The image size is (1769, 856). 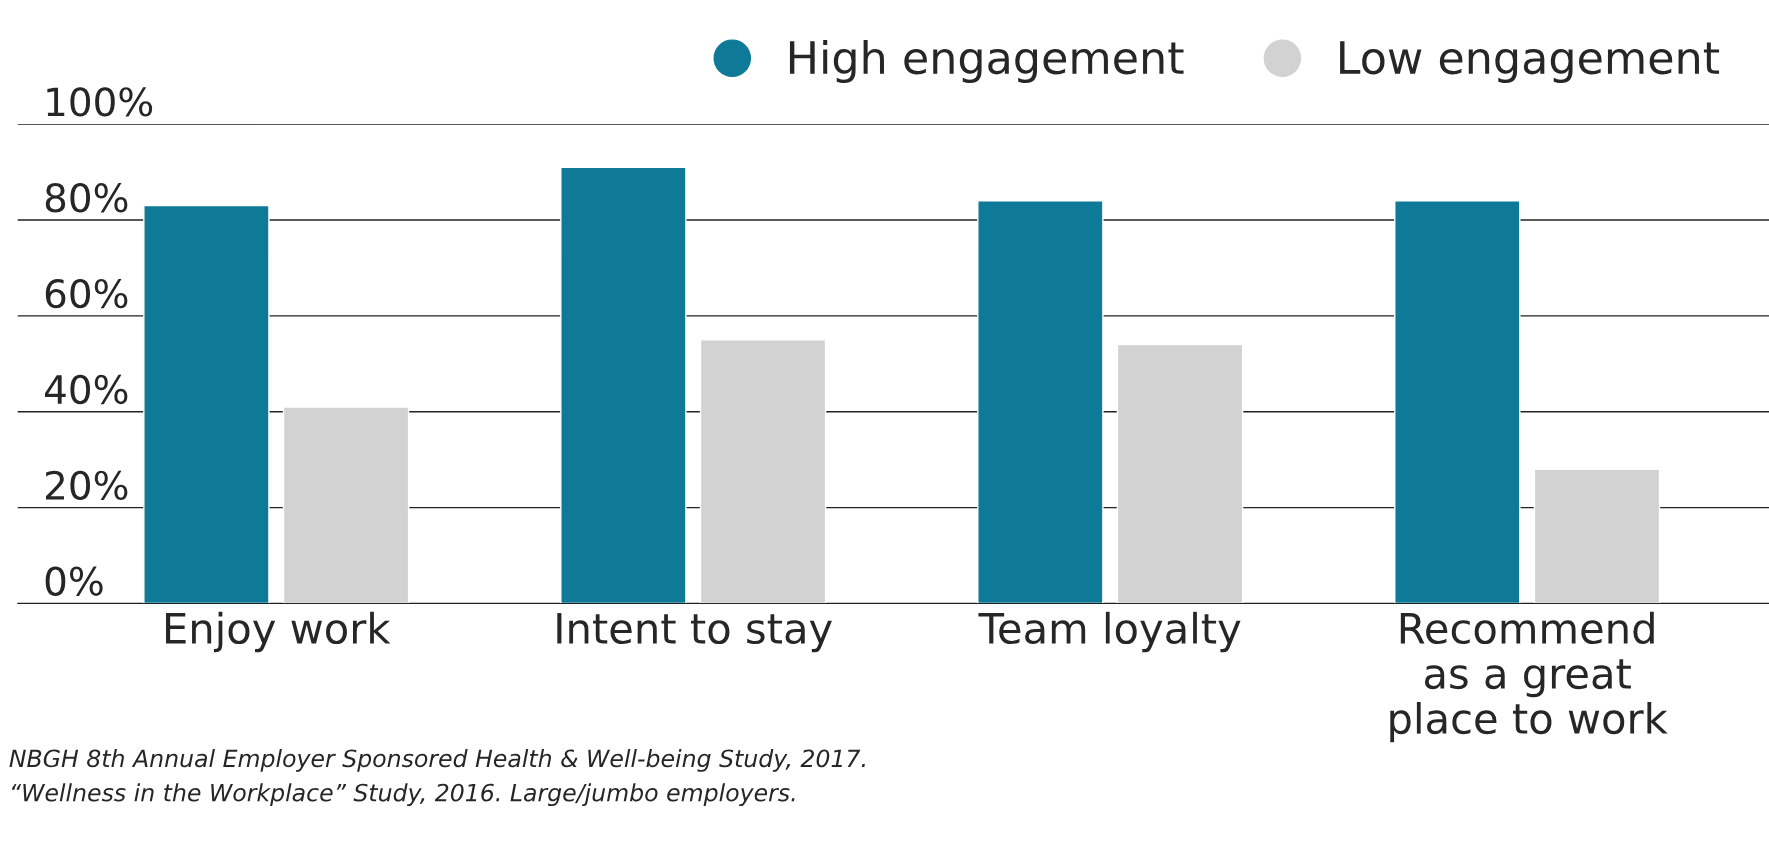 I want to click on x-tick-label: Team loyalty, so click(x=1109, y=632).